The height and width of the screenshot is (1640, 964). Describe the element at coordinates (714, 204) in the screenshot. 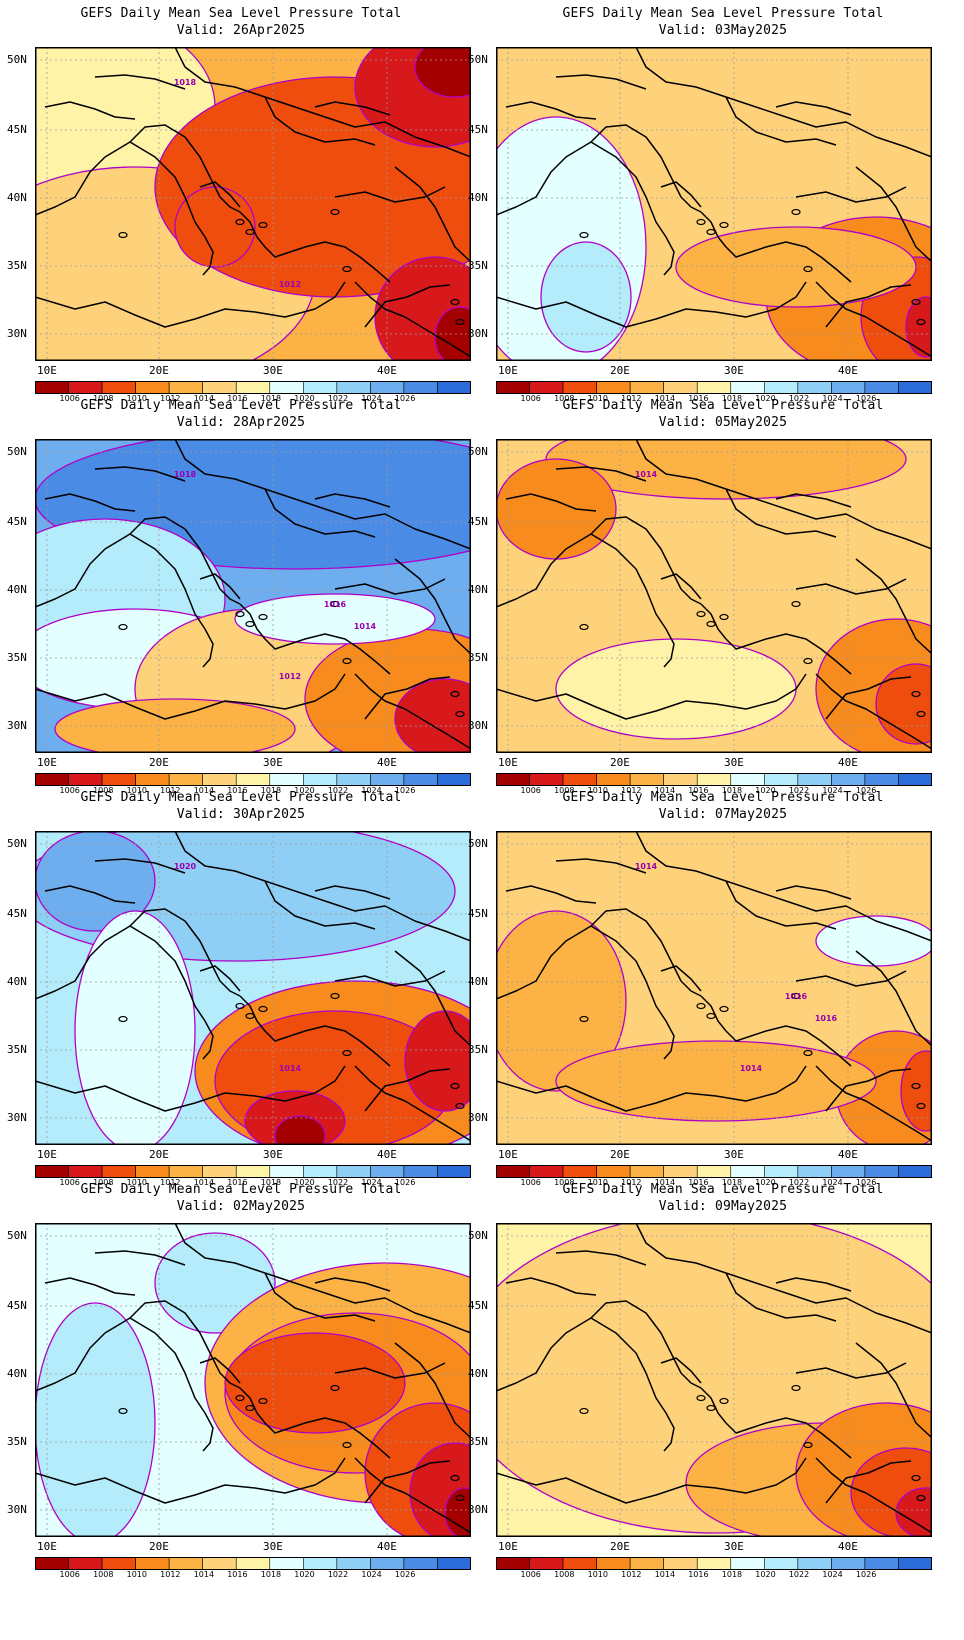

I see `map-svg` at that location.